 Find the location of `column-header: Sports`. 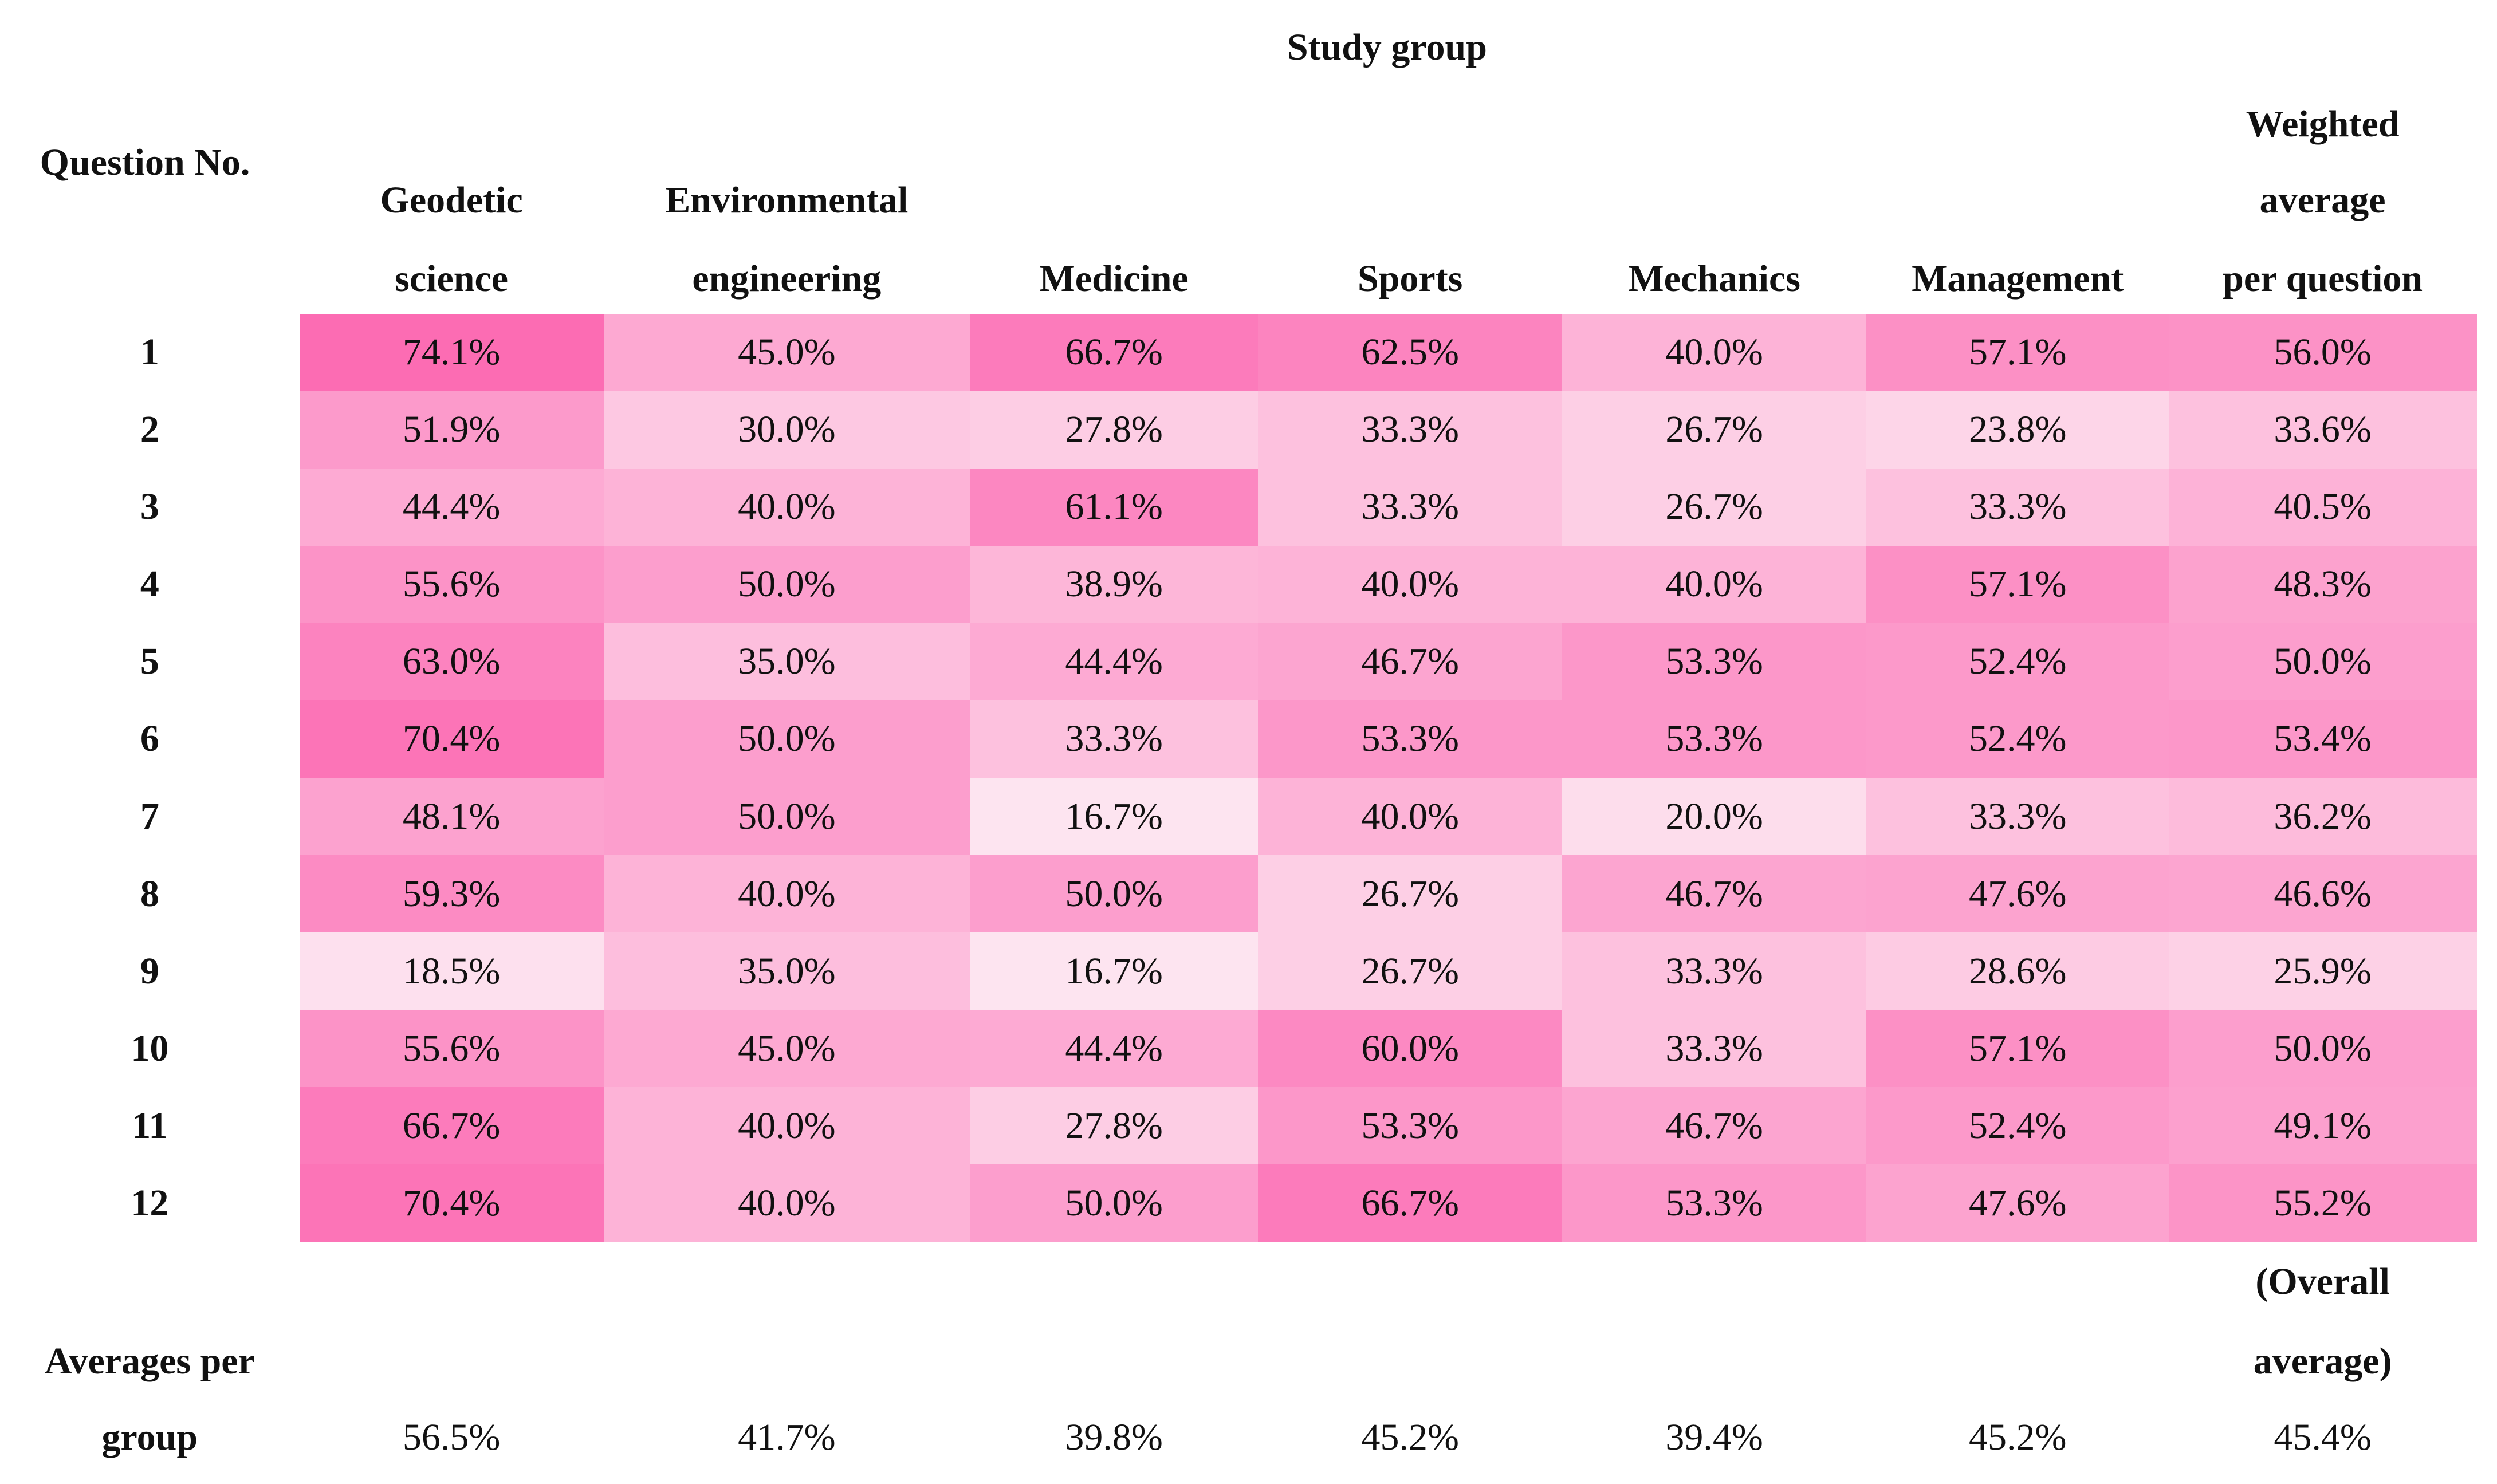

column-header: Sports is located at coordinates (1410, 278).